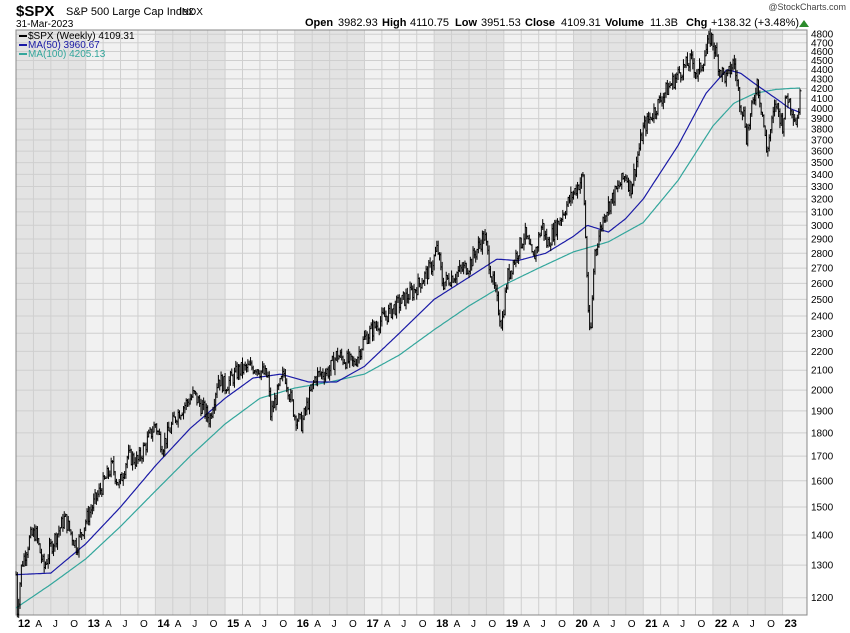  Describe the element at coordinates (696, 23) in the screenshot. I see `chg-label: Chg` at that location.